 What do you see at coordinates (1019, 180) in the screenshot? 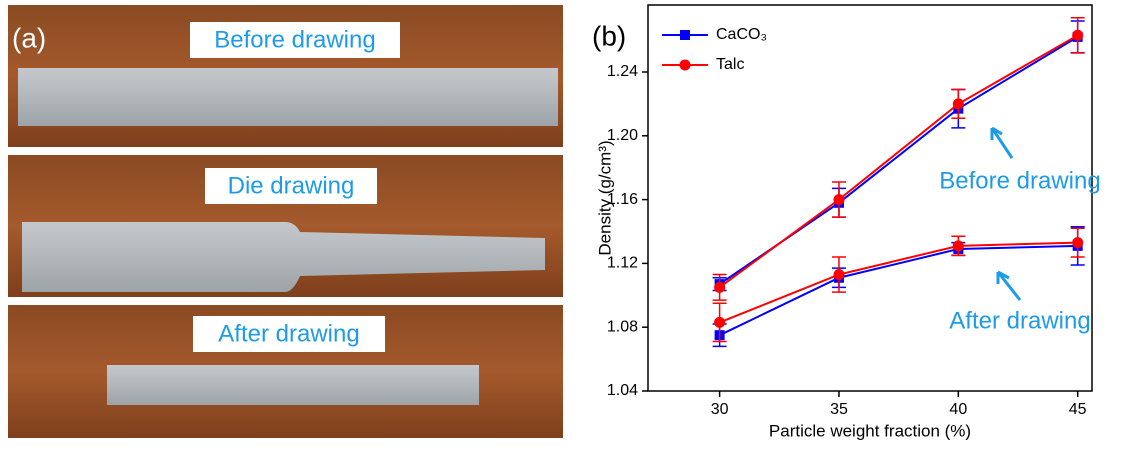
I see `annotation: Before drawing` at bounding box center [1019, 180].